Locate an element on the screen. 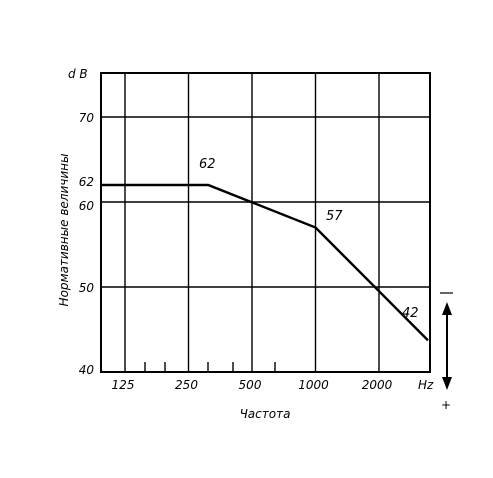 Image resolution: width=493 pixels, height=478 pixels. y-tick-labels: 40 50 60 62 70 is located at coordinates (87, 244).